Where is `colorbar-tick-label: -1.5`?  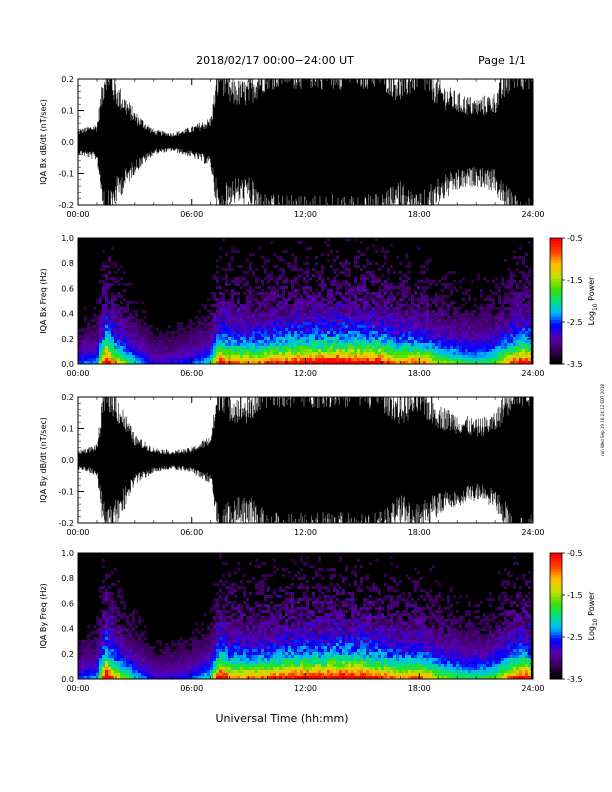 colorbar-tick-label: -1.5 is located at coordinates (575, 280).